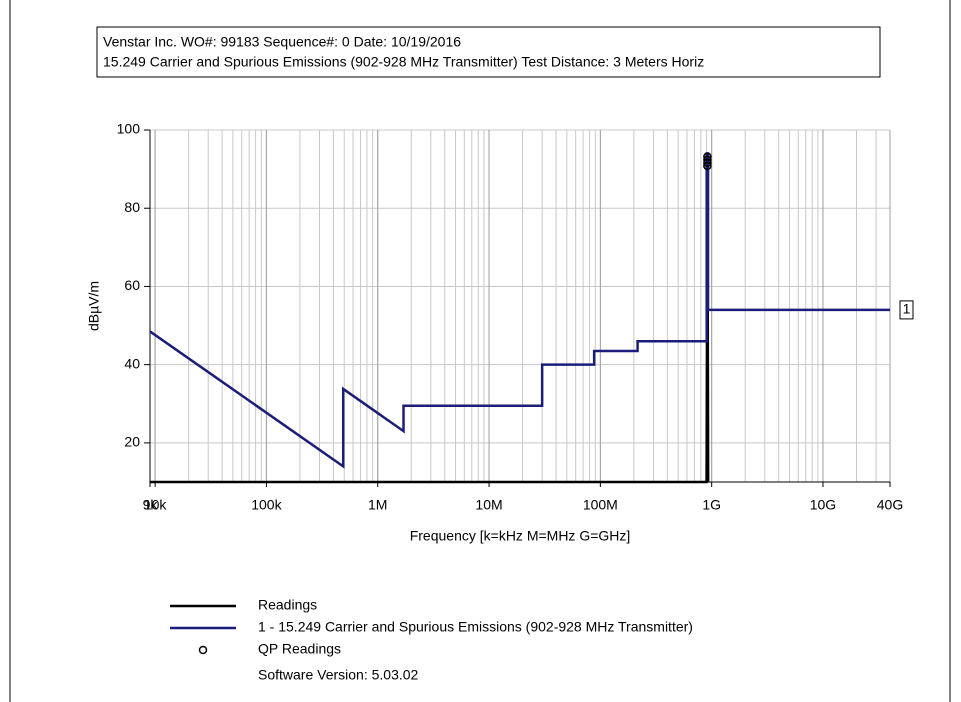 Image resolution: width=961 pixels, height=702 pixels. I want to click on limit-label-box, so click(906, 310).